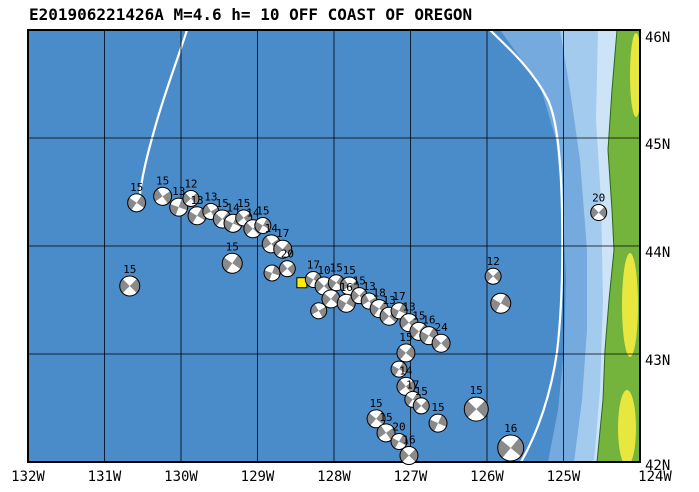  I want to click on lat-label: 43N, so click(657, 361).